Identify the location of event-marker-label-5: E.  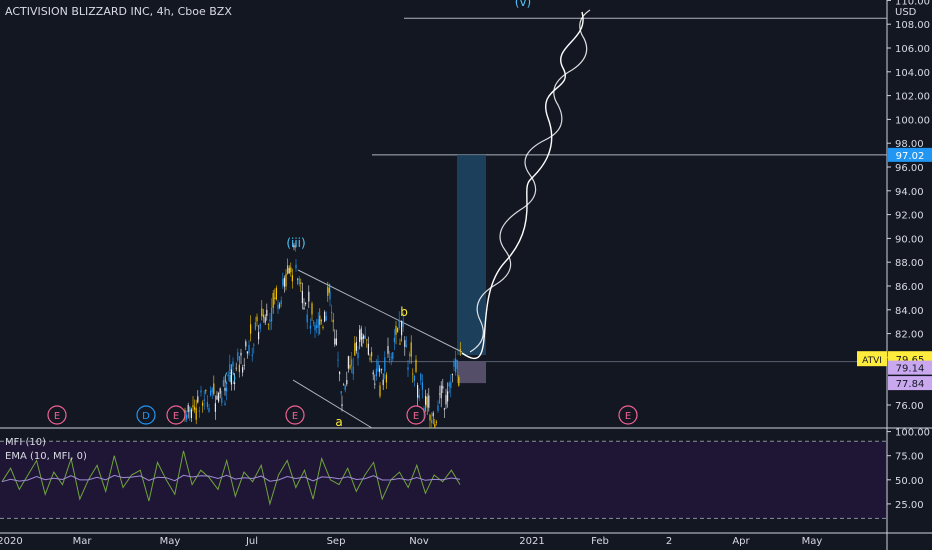
(628, 416).